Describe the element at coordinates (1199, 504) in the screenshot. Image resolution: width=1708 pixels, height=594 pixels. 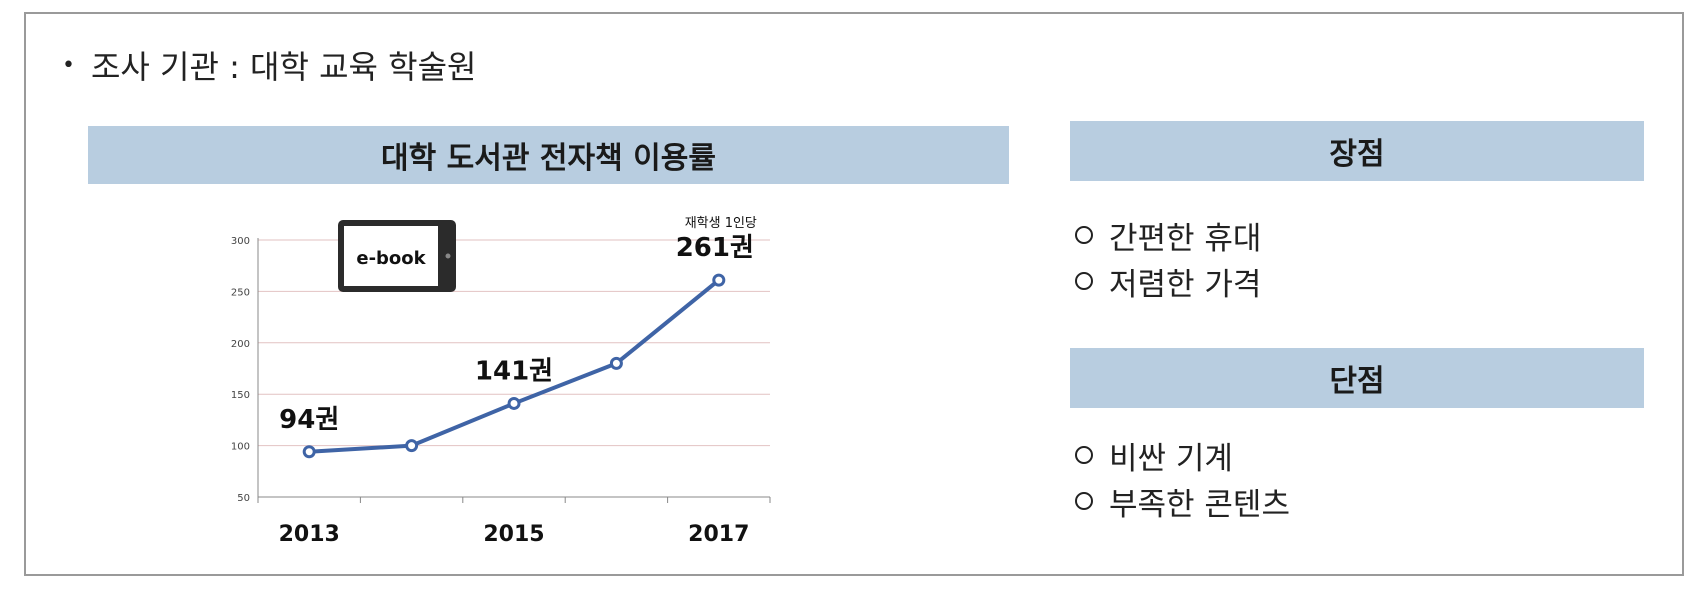
I see `list-item-label: 부족한 콘텐츠` at that location.